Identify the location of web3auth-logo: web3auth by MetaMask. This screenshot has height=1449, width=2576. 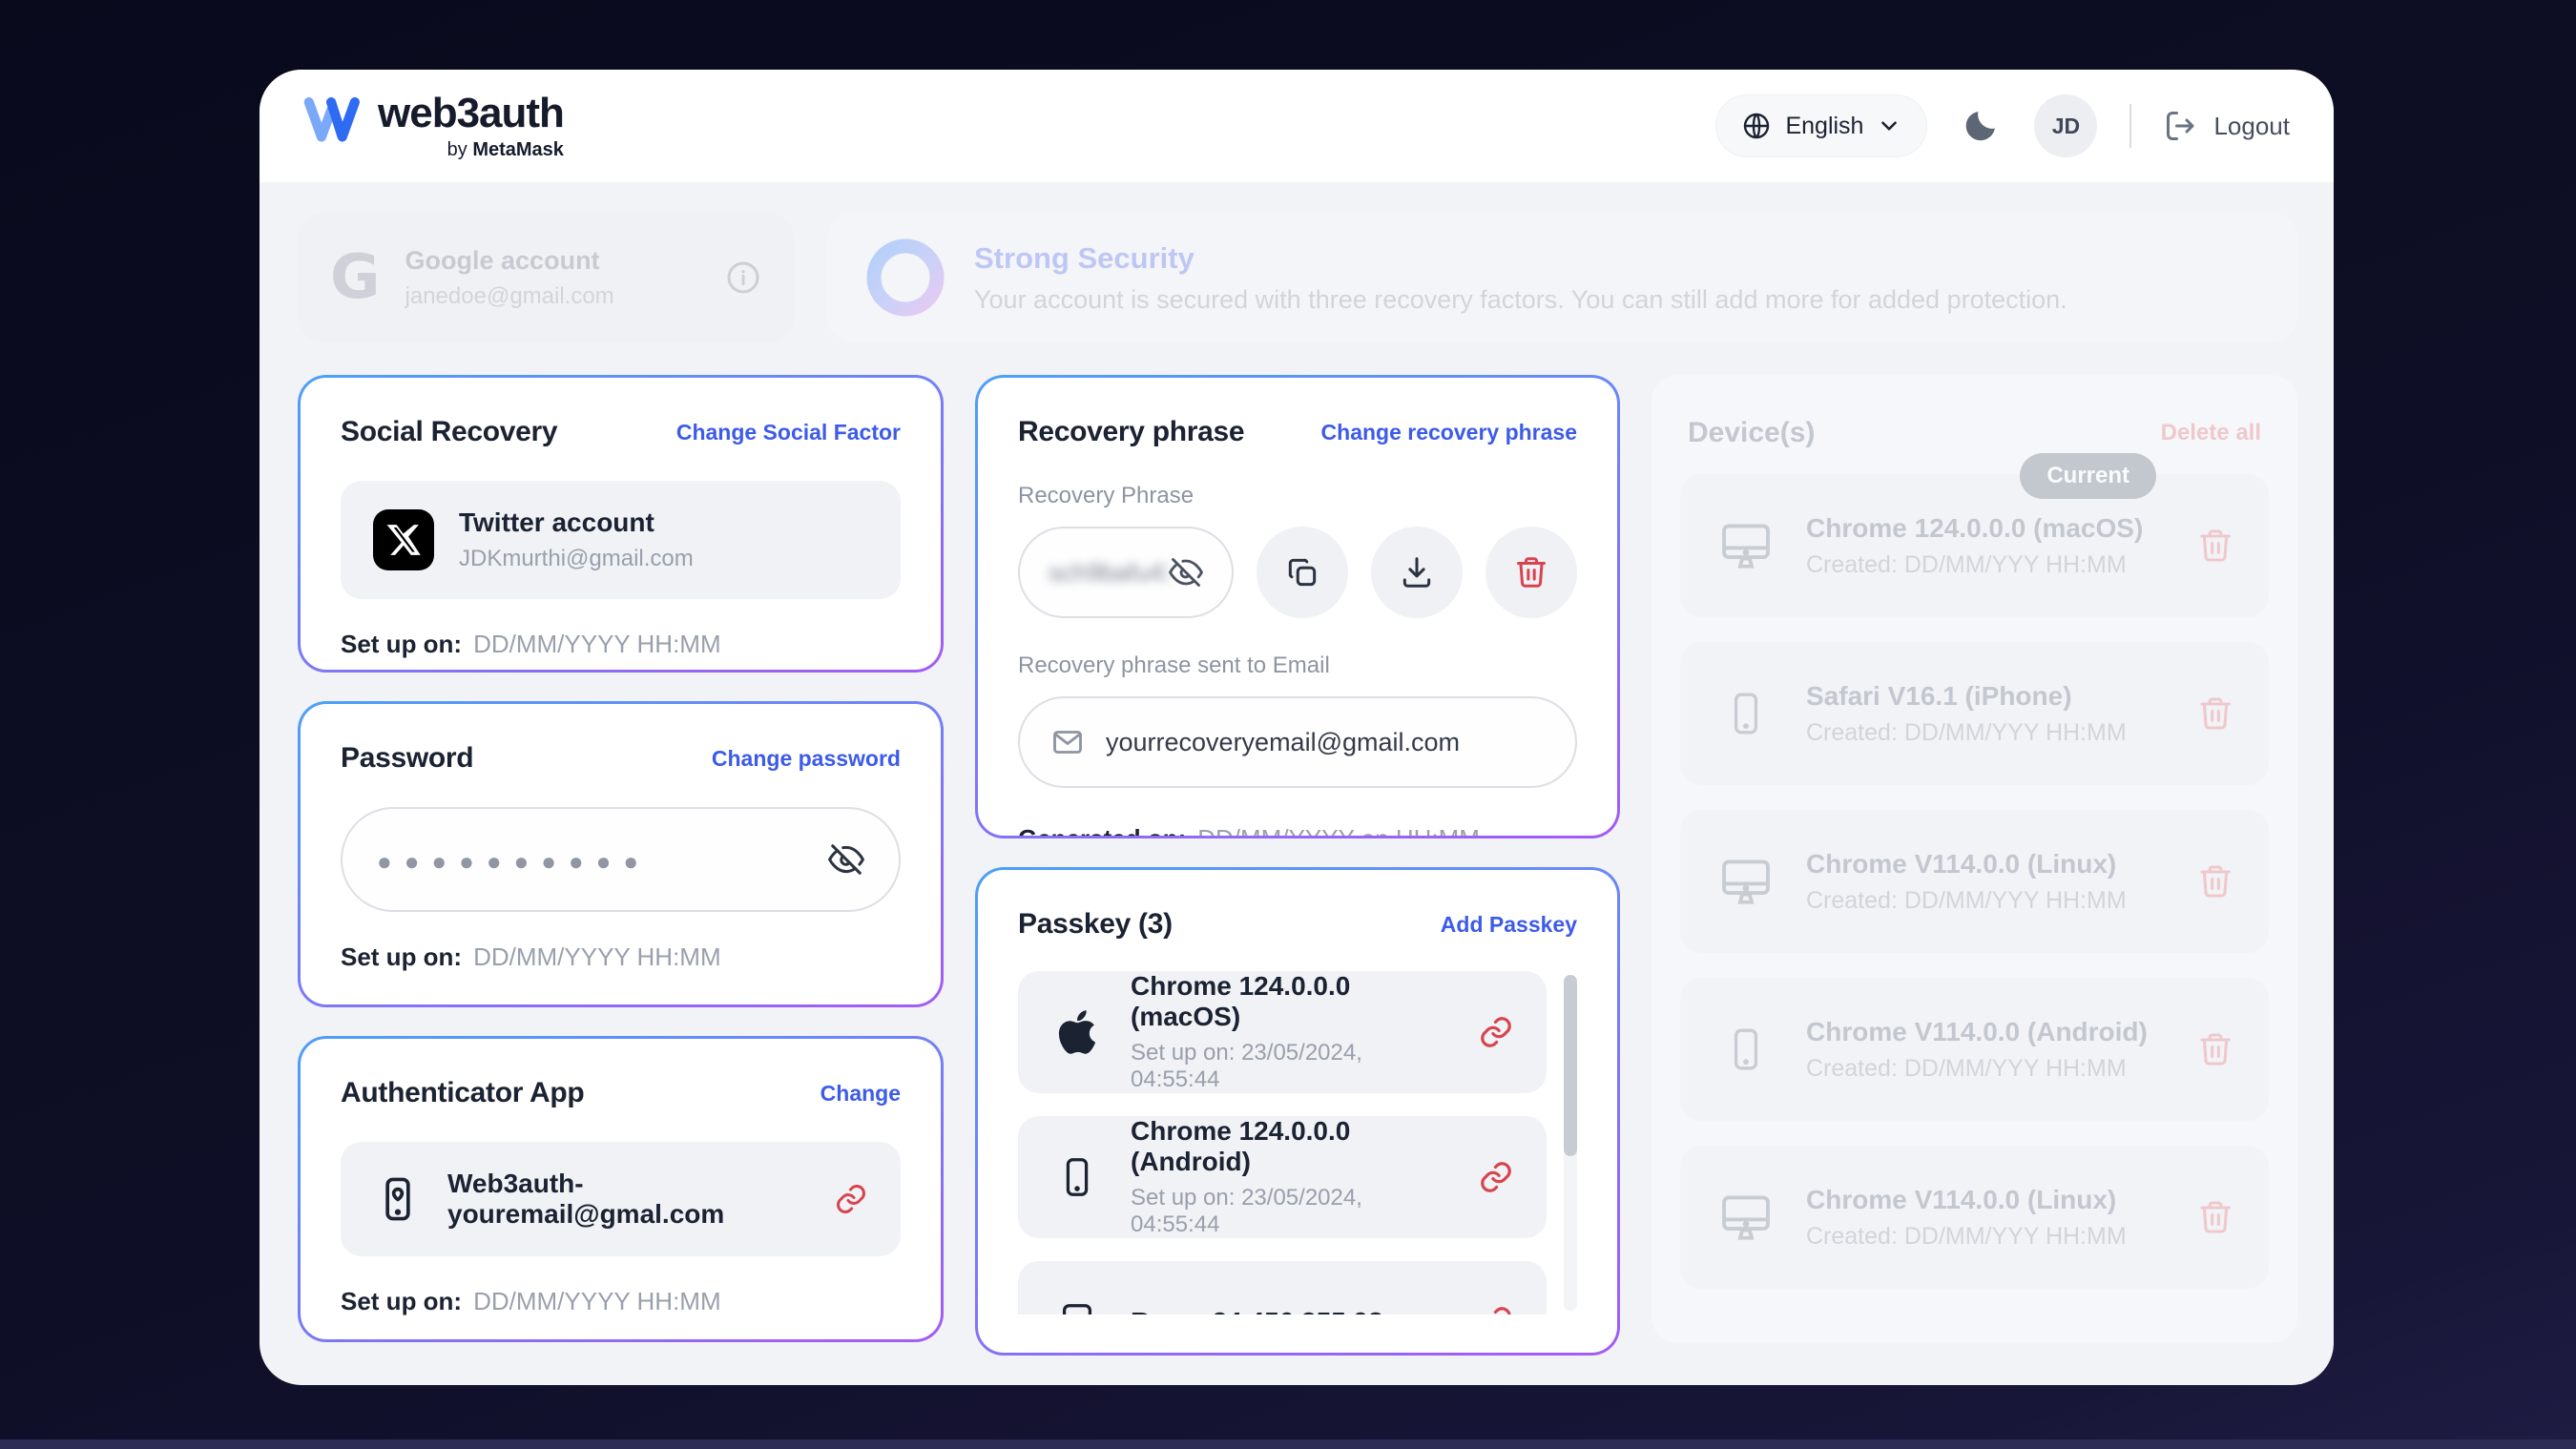
(434, 125).